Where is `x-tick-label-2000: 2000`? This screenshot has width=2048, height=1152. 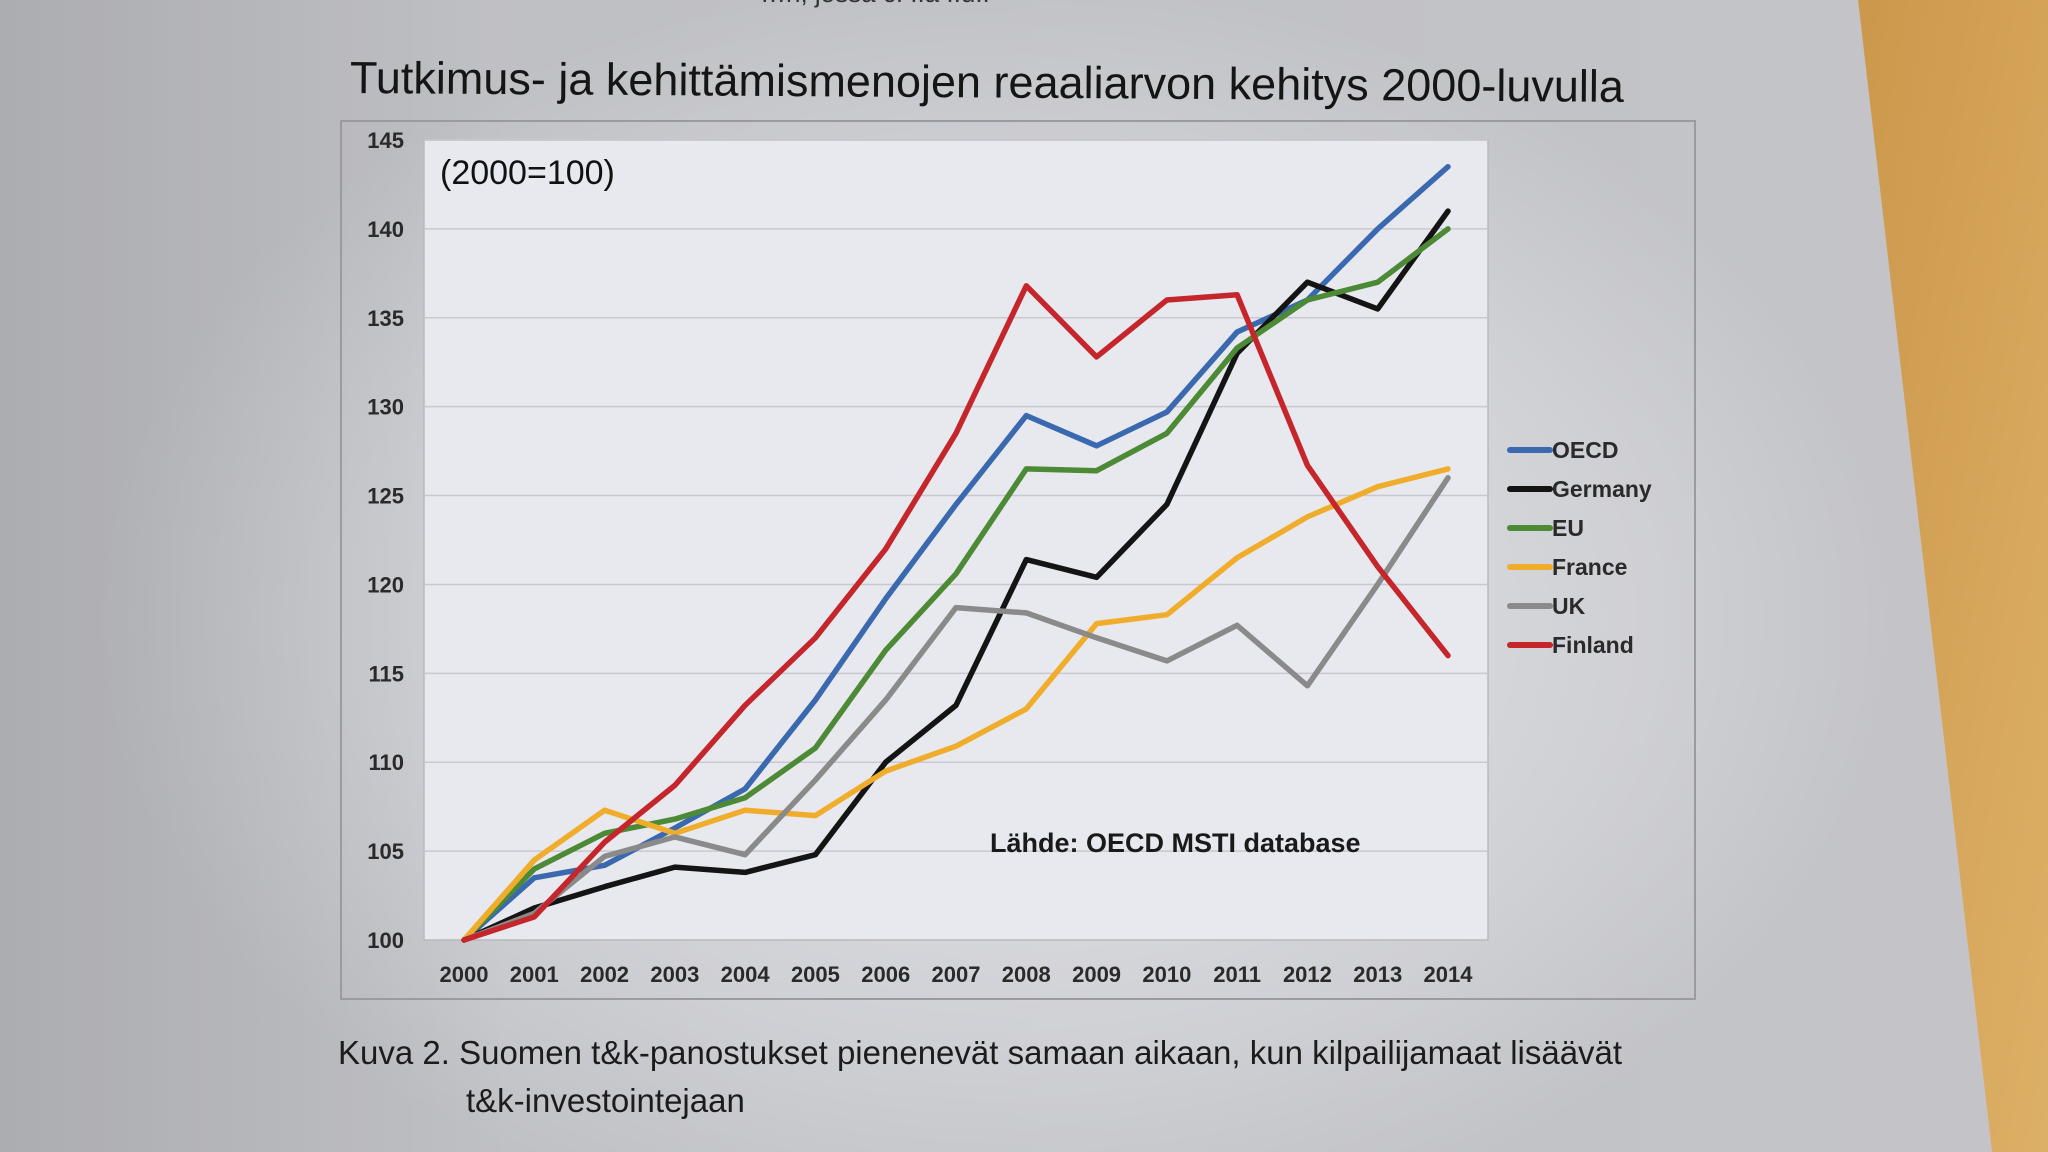
x-tick-label-2000: 2000 is located at coordinates (464, 974).